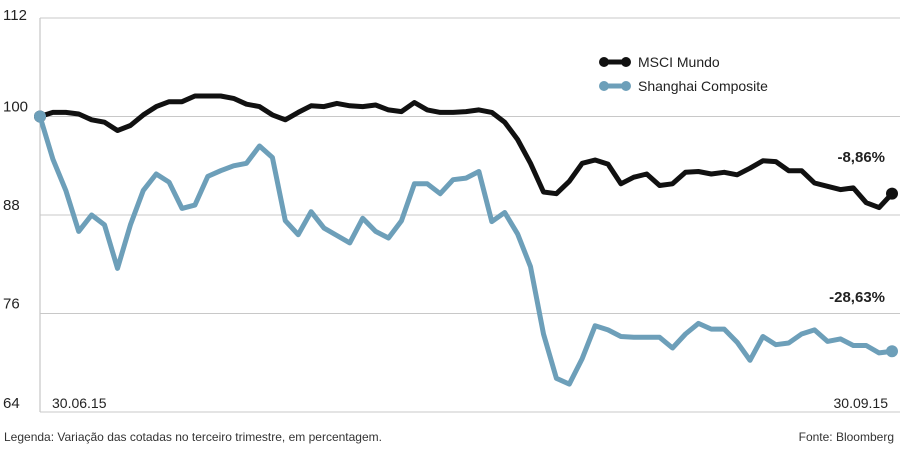 Image resolution: width=900 pixels, height=452 pixels. Describe the element at coordinates (857, 297) in the screenshot. I see `end-label-shanghai: -28,63%` at that location.